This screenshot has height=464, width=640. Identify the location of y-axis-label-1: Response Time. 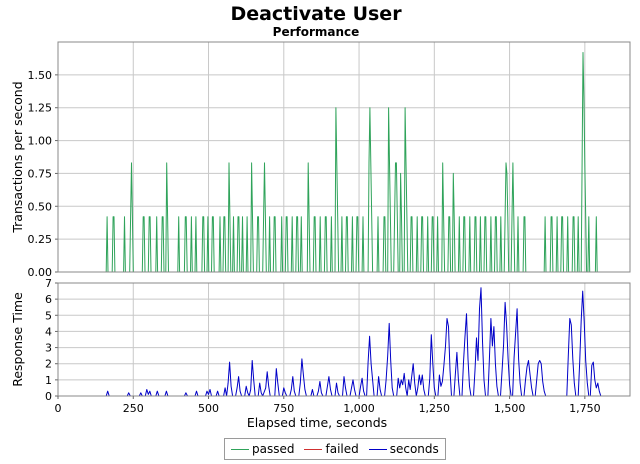
(17, 339).